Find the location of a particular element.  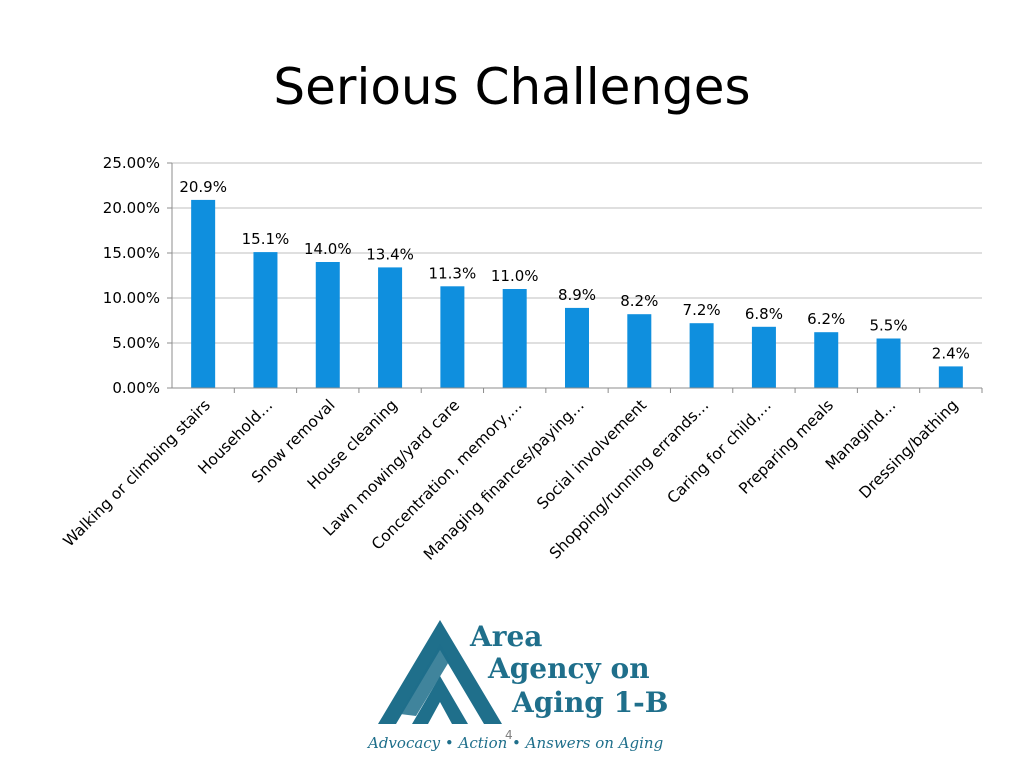

data-label: 6.2% is located at coordinates (826, 319).